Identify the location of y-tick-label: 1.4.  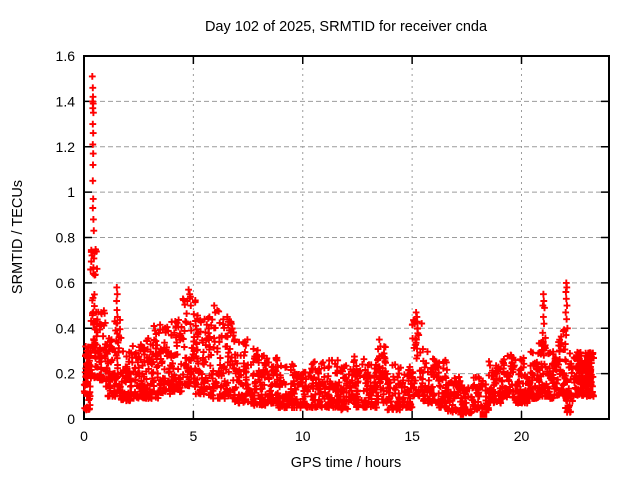
(66, 101).